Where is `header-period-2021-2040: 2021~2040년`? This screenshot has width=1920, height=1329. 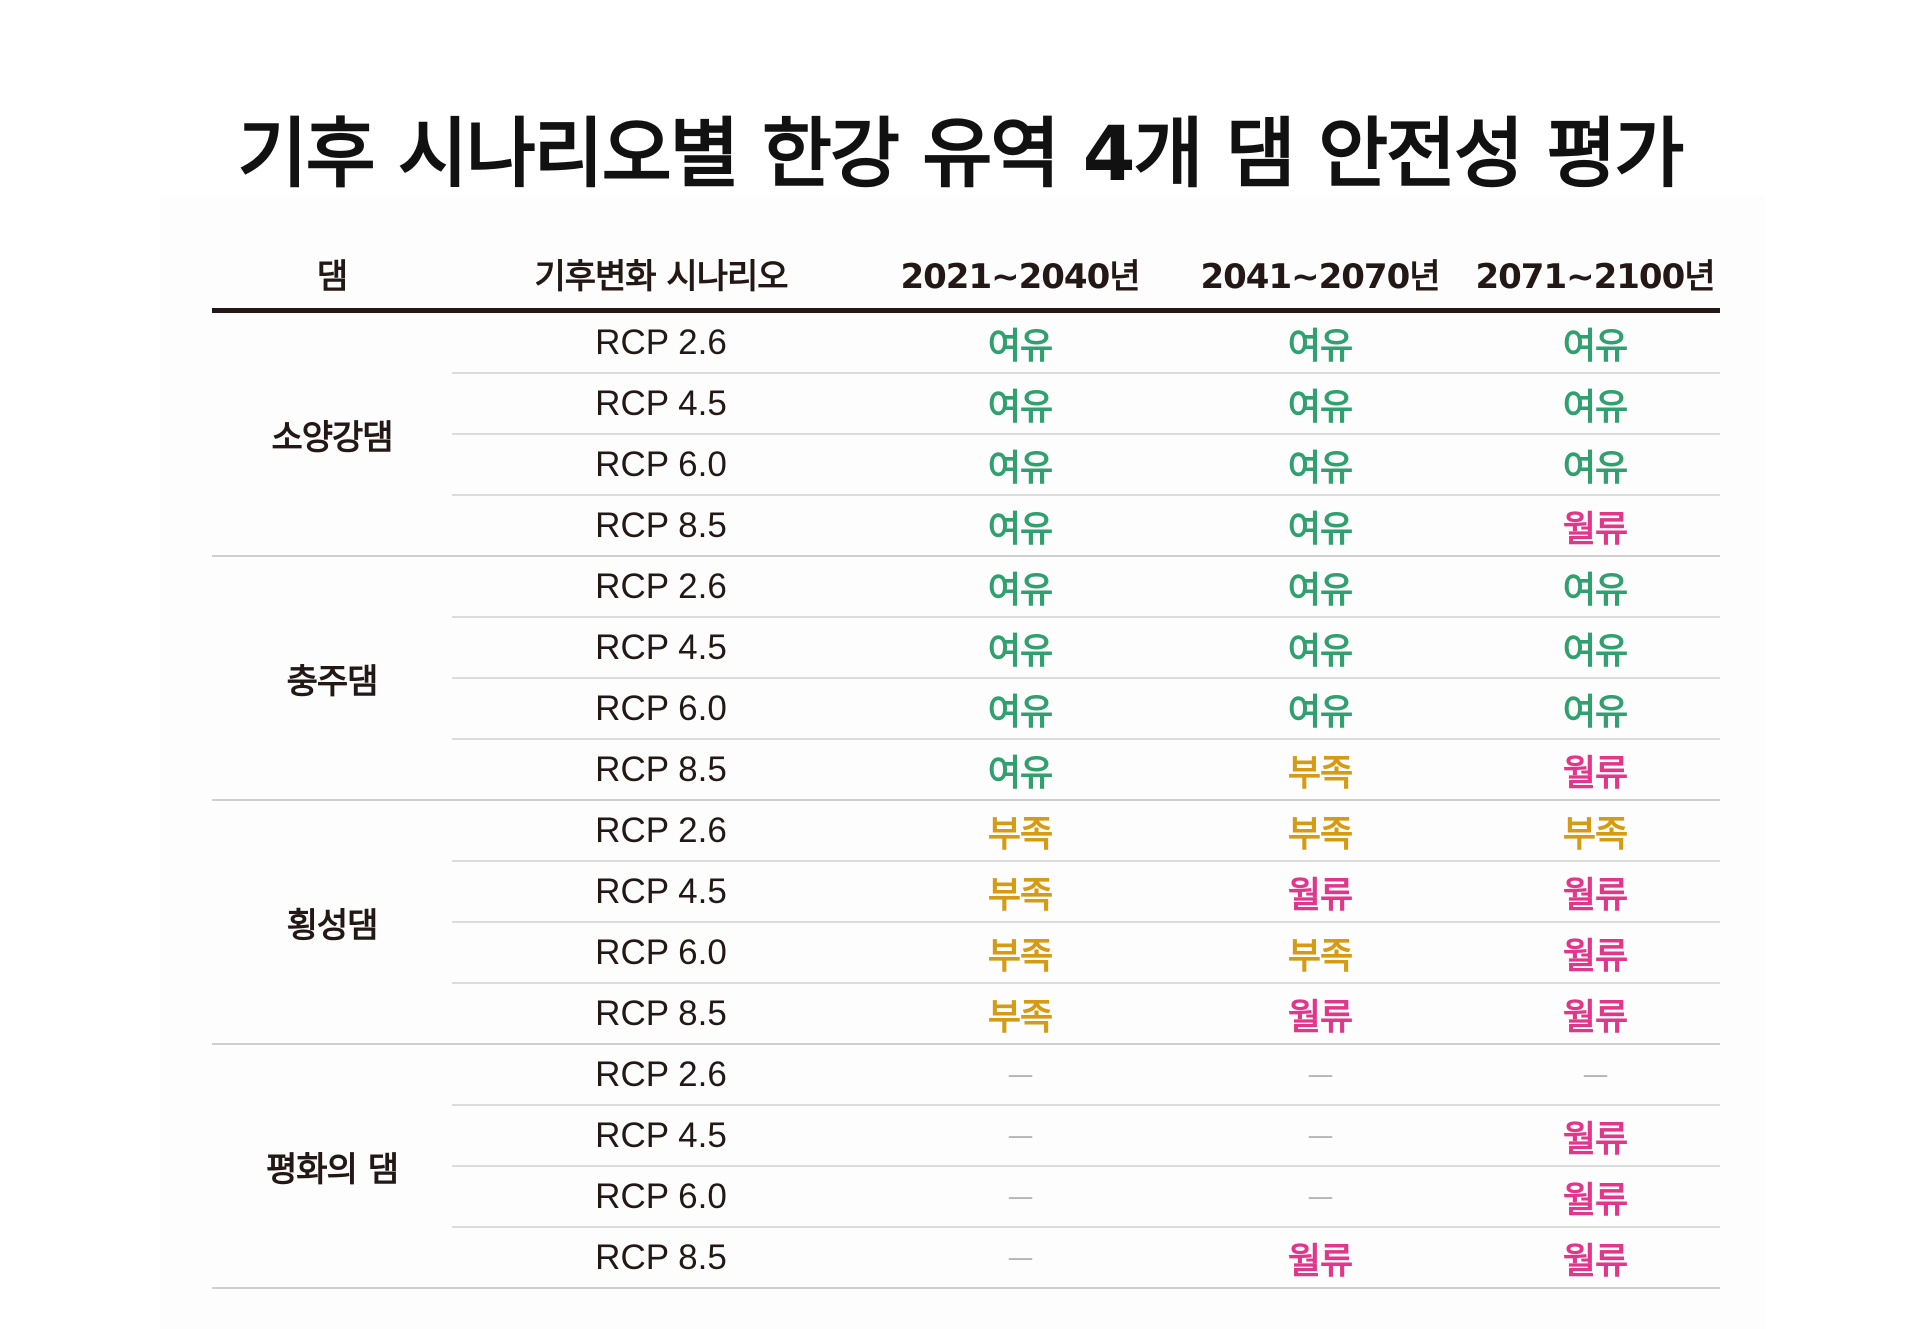
header-period-2021-2040: 2021~2040년 is located at coordinates (1020, 275).